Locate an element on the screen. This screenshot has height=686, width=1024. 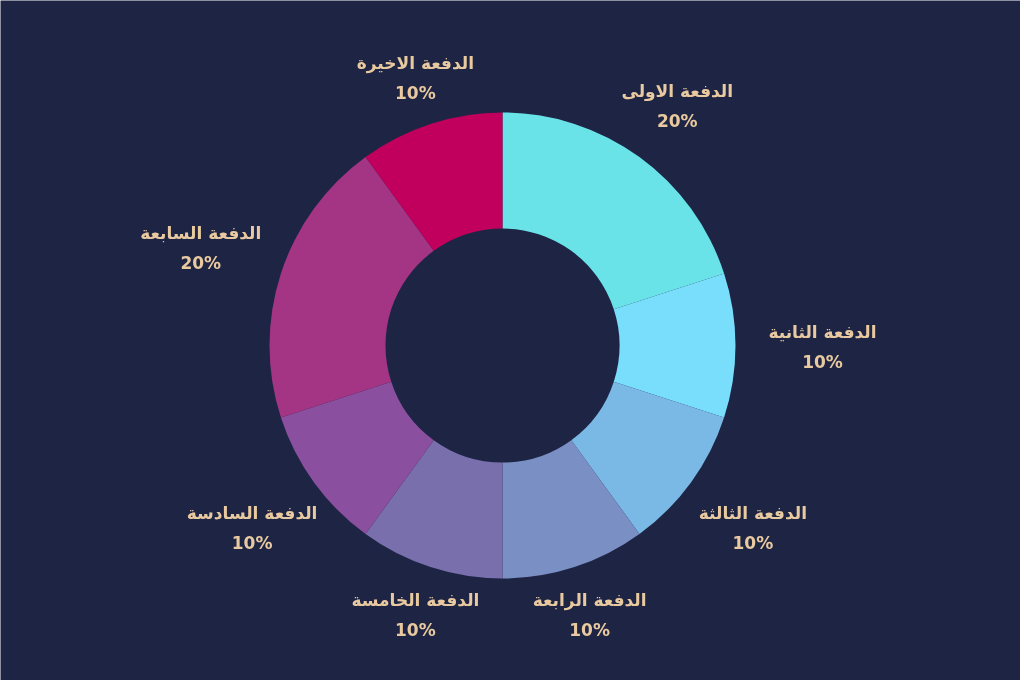
slice-label: الدفعة الثانية is located at coordinates (822, 331).